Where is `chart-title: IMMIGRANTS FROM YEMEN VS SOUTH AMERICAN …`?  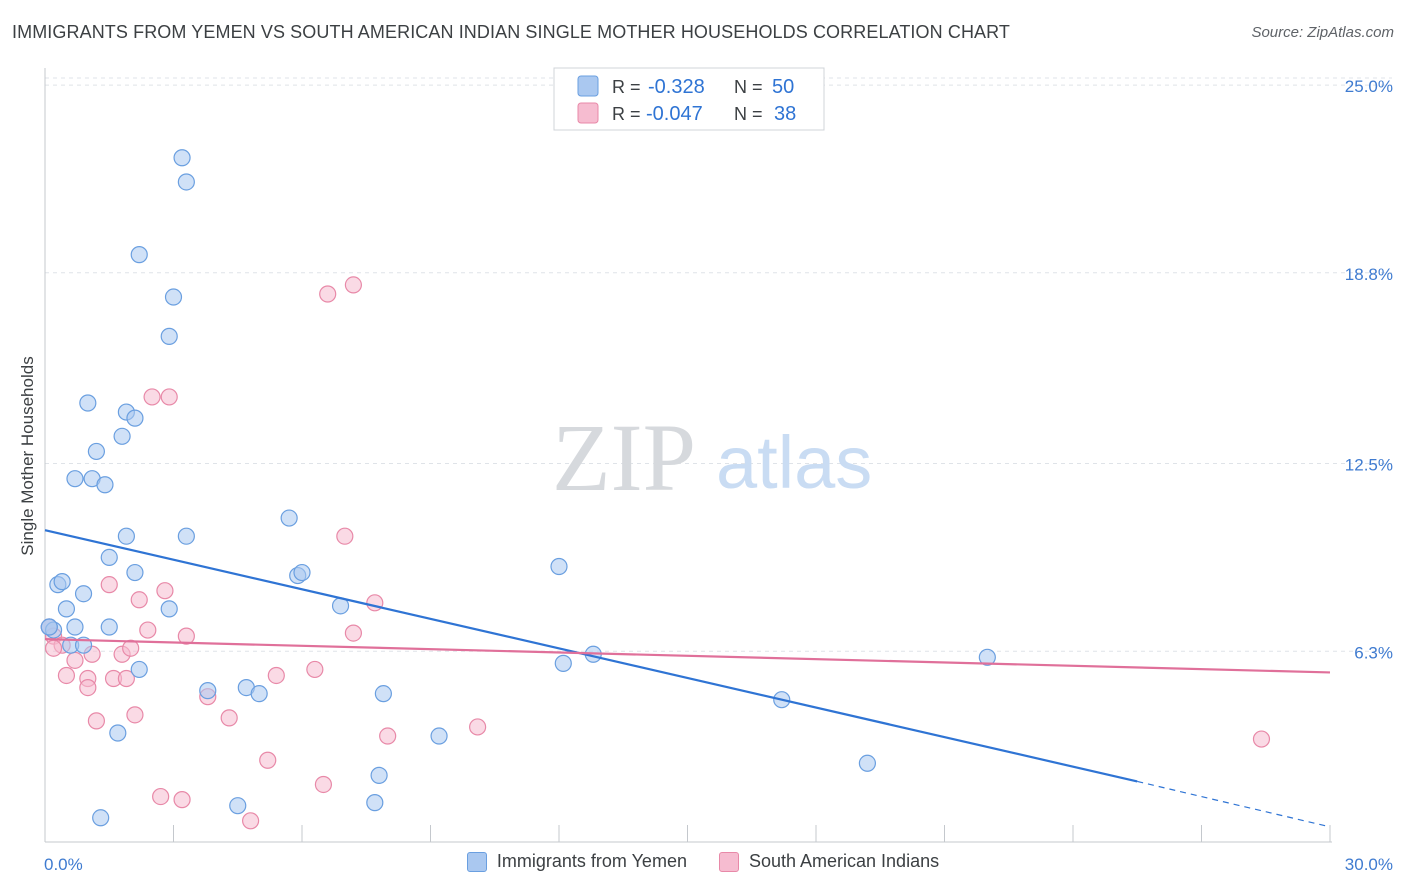
chart-title: IMMIGRANTS FROM YEMEN VS SOUTH AMERICAN … is located at coordinates (511, 32).